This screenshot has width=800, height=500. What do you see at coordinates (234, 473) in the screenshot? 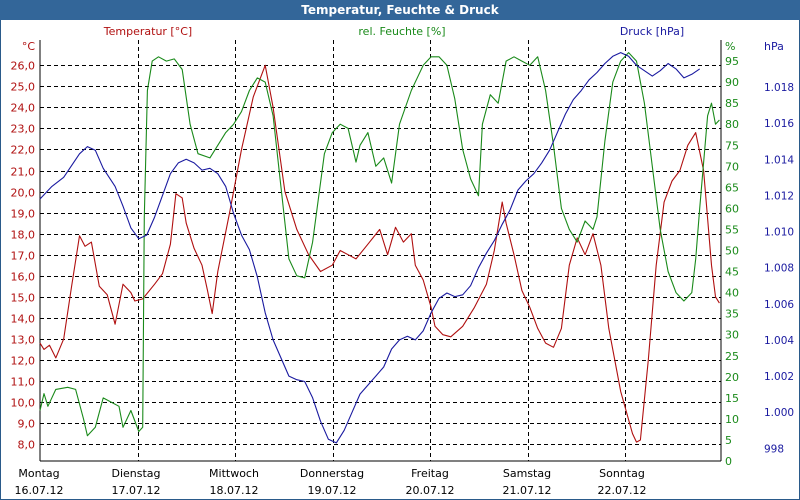
I see `day-label-weekday: Mittwoch` at bounding box center [234, 473].